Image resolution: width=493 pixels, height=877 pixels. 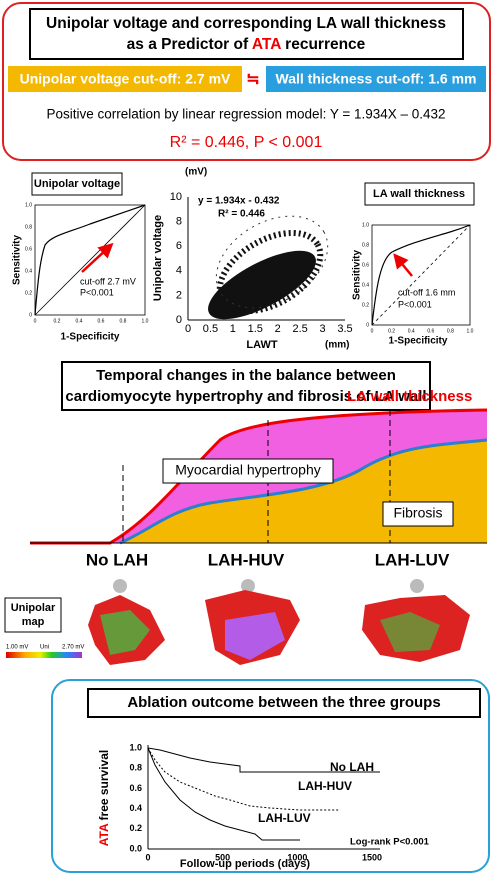 I want to click on map-label: map, so click(x=33, y=622).